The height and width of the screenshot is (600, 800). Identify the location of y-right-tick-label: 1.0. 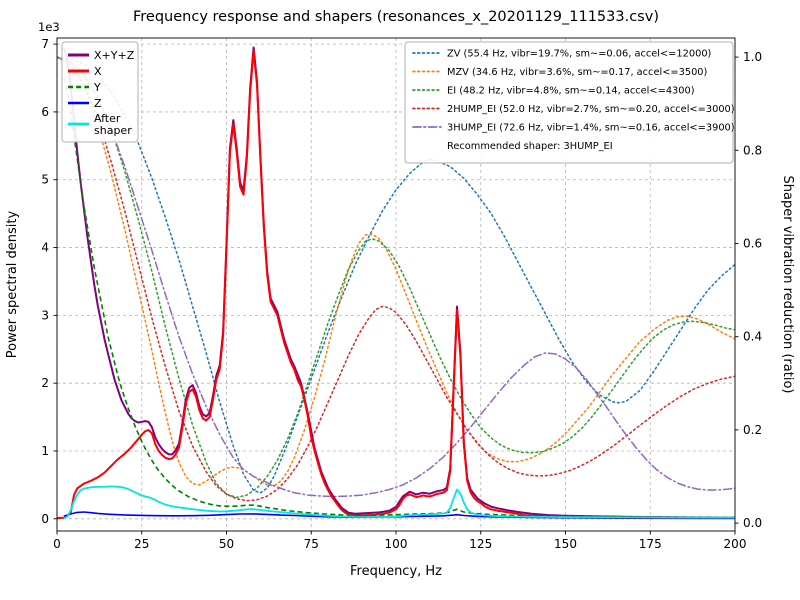
(752, 57).